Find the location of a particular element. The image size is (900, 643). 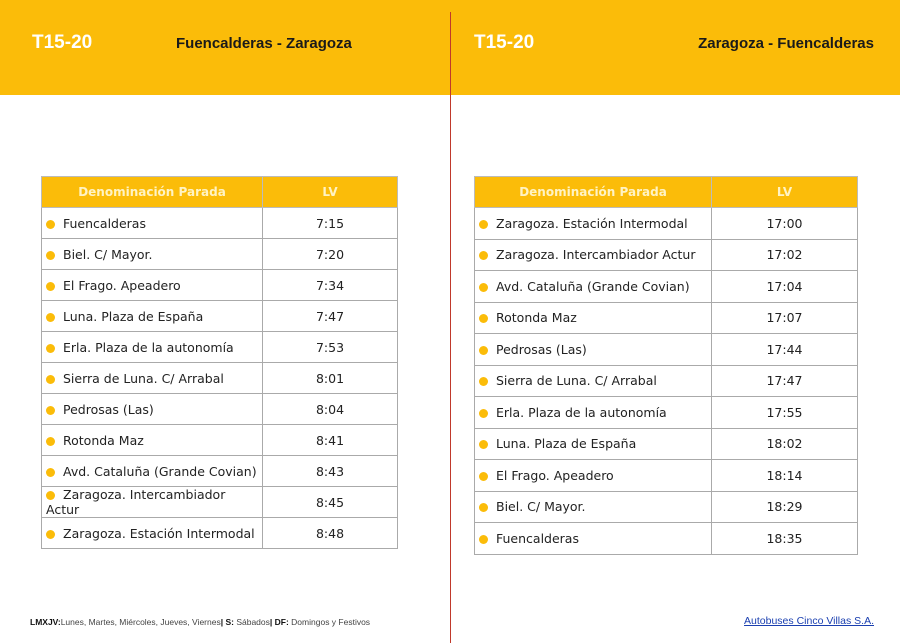

stop-name: Pedrosas (Las) is located at coordinates (541, 349).